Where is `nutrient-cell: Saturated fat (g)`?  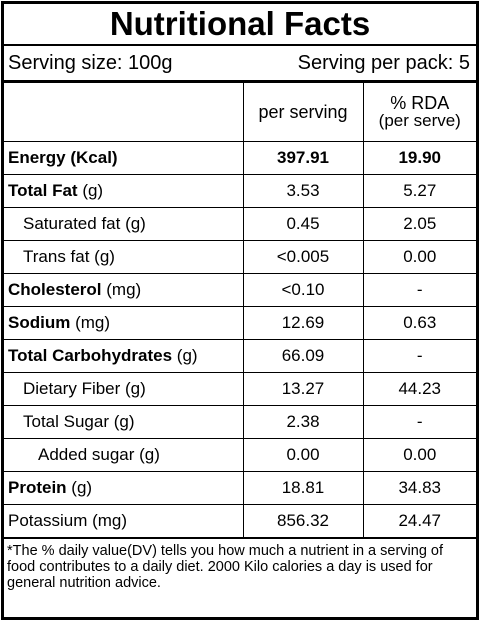 nutrient-cell: Saturated fat (g) is located at coordinates (124, 224).